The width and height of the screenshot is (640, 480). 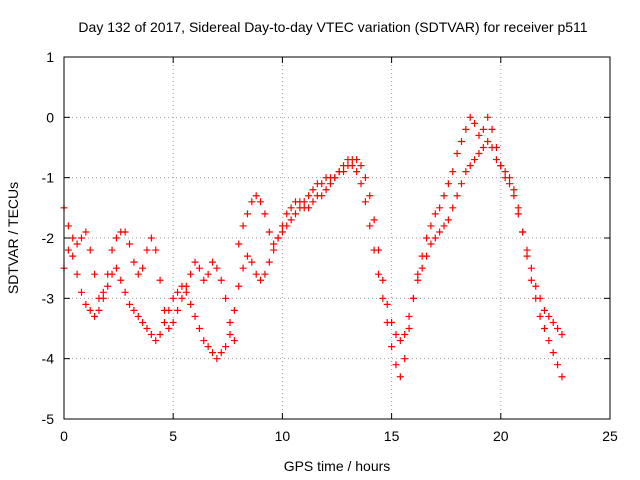 What do you see at coordinates (50, 117) in the screenshot?
I see `y-tick-label: 0` at bounding box center [50, 117].